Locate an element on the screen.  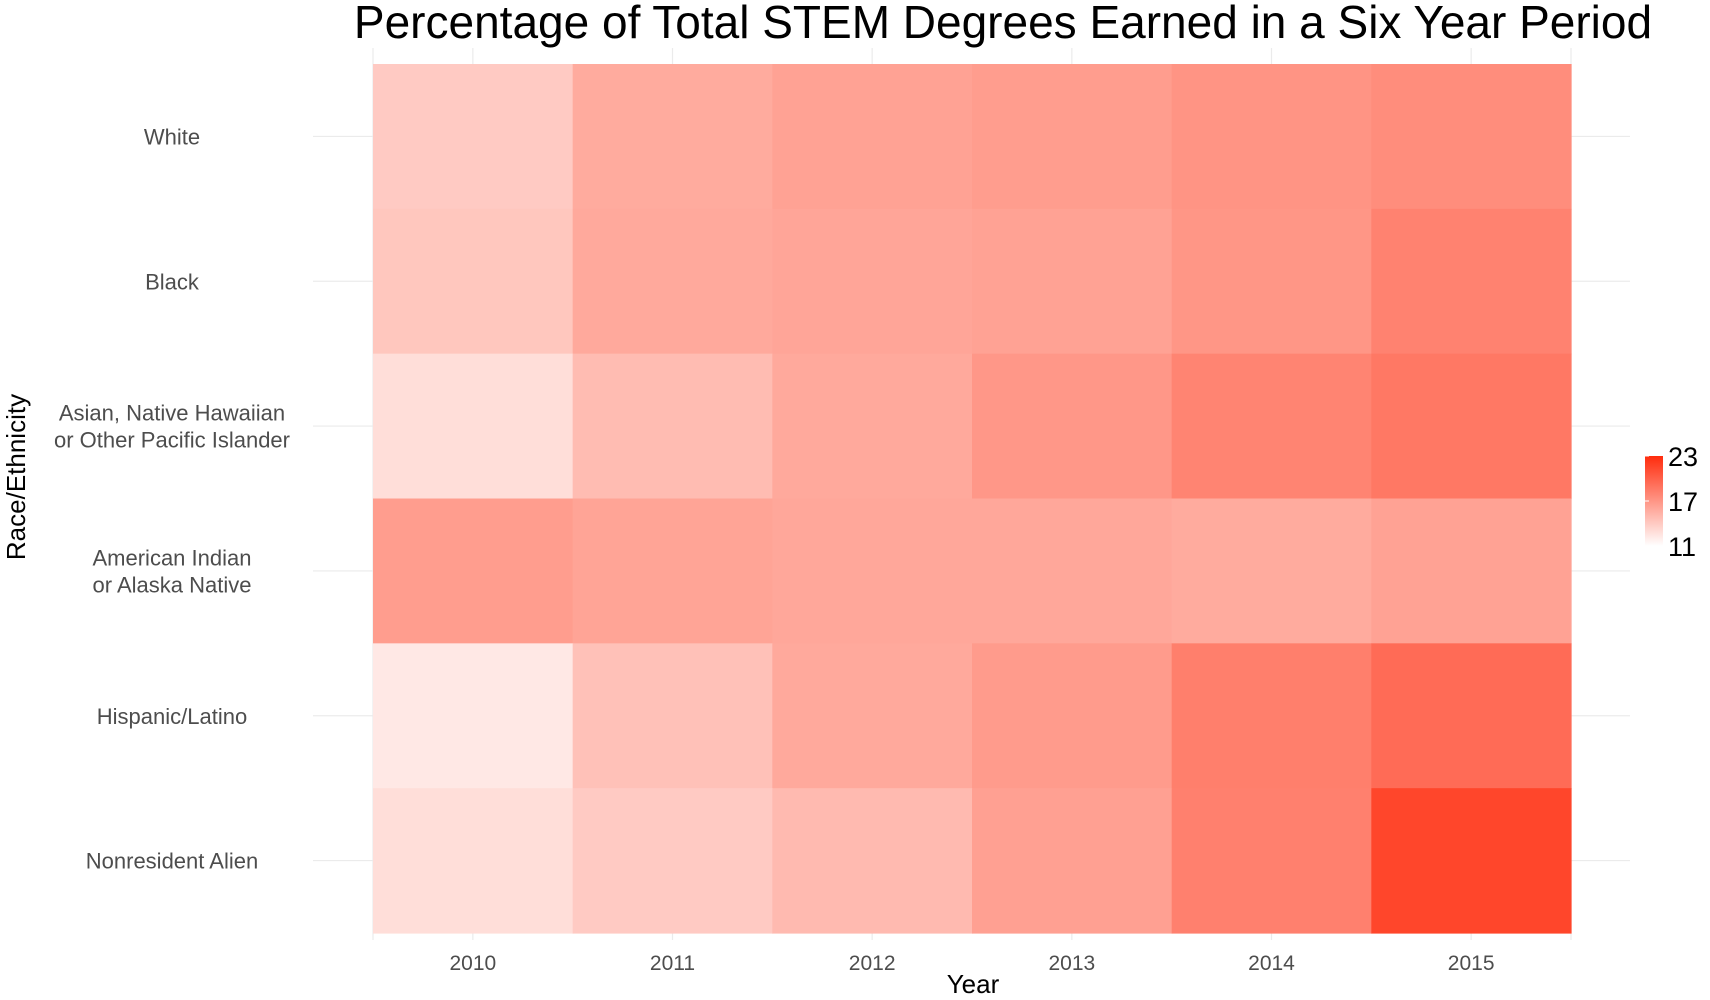
x-axis-title: Year is located at coordinates (973, 984).